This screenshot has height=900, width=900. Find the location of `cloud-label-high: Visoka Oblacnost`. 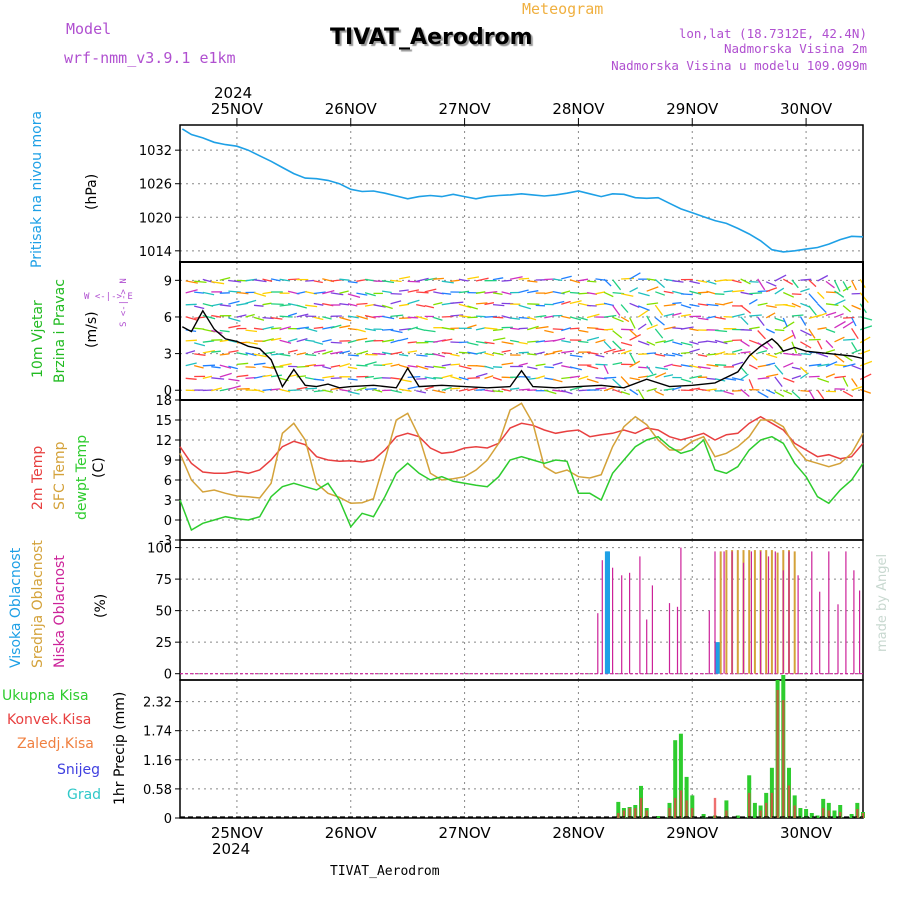

cloud-label-high: Visoka Oblacnost is located at coordinates (16, 607).